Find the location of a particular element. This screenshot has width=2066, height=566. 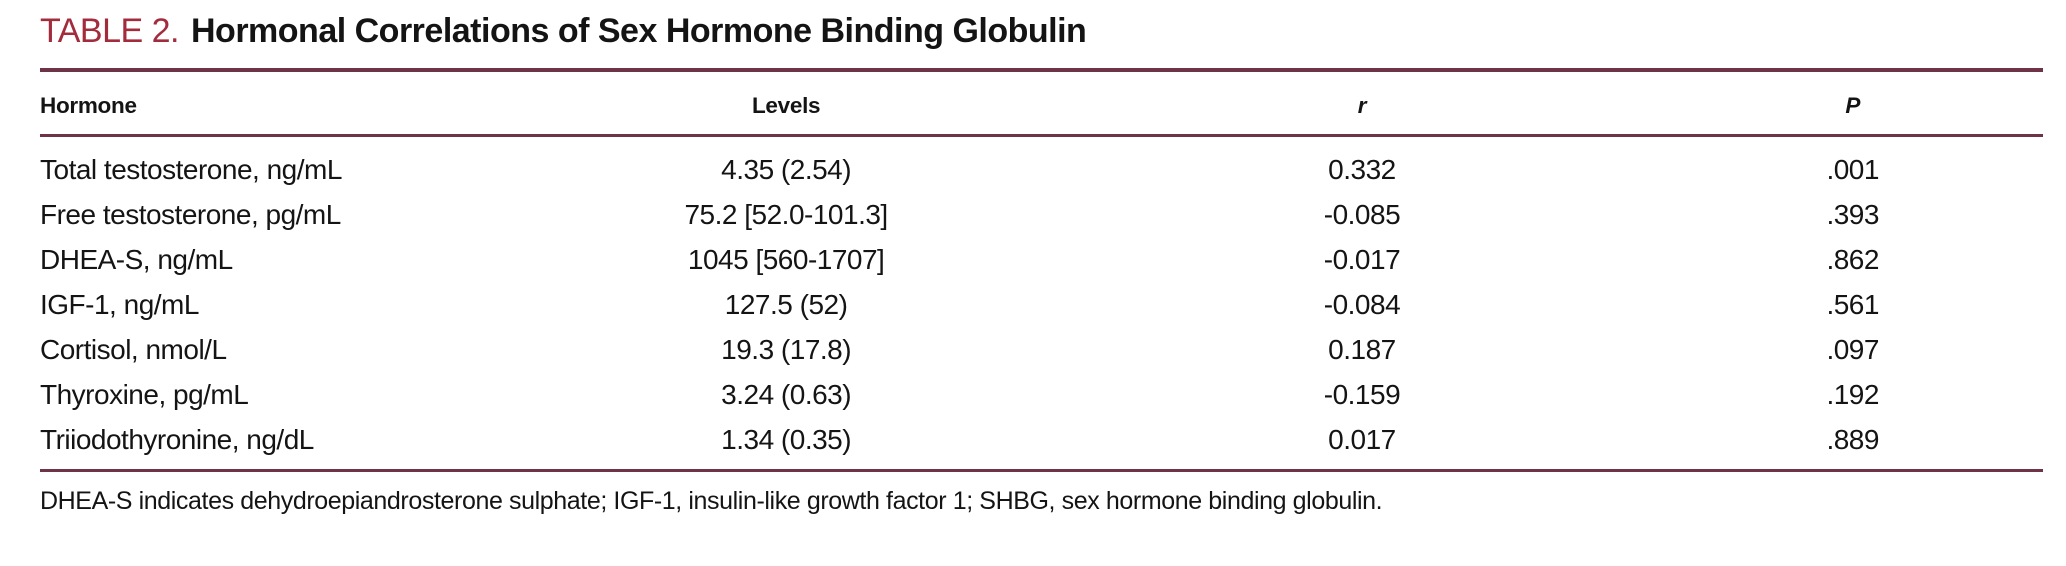

cell-hormone: DHEA-S, ng/mL is located at coordinates (136, 259).